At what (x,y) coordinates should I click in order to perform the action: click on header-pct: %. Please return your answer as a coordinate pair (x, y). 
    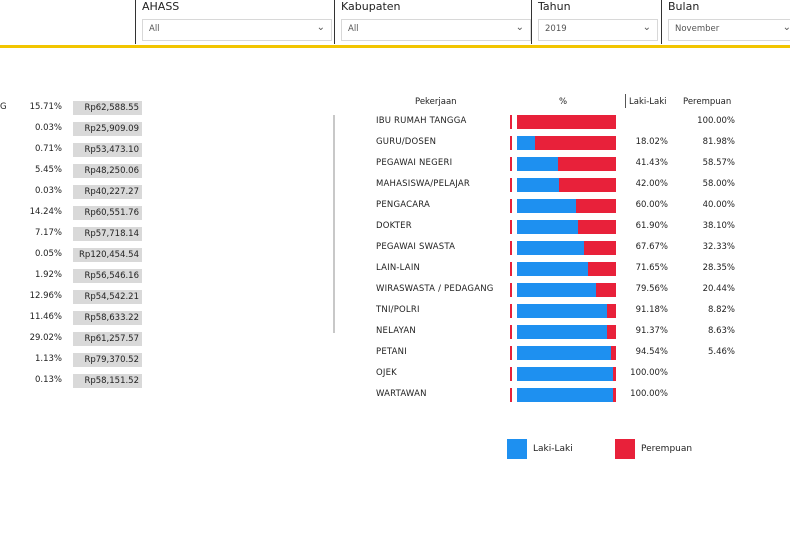
    Looking at the image, I should click on (563, 102).